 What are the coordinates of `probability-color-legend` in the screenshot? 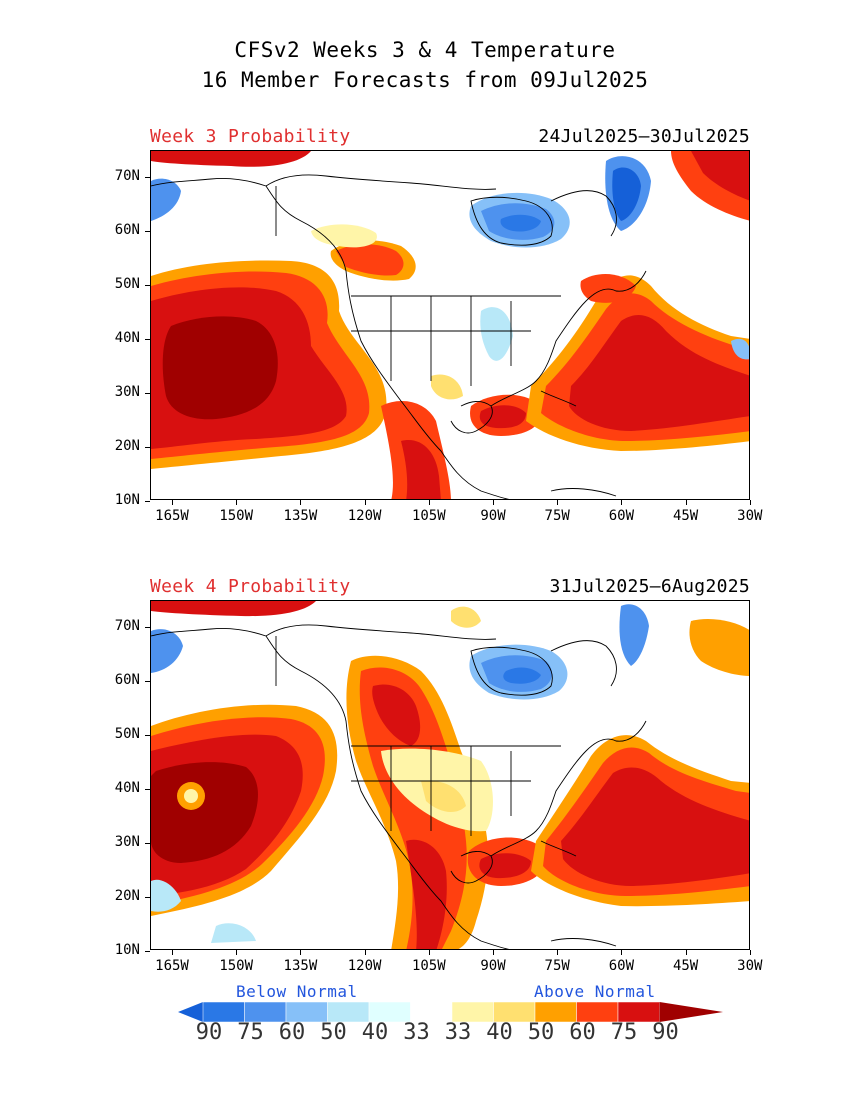 It's located at (450, 1012).